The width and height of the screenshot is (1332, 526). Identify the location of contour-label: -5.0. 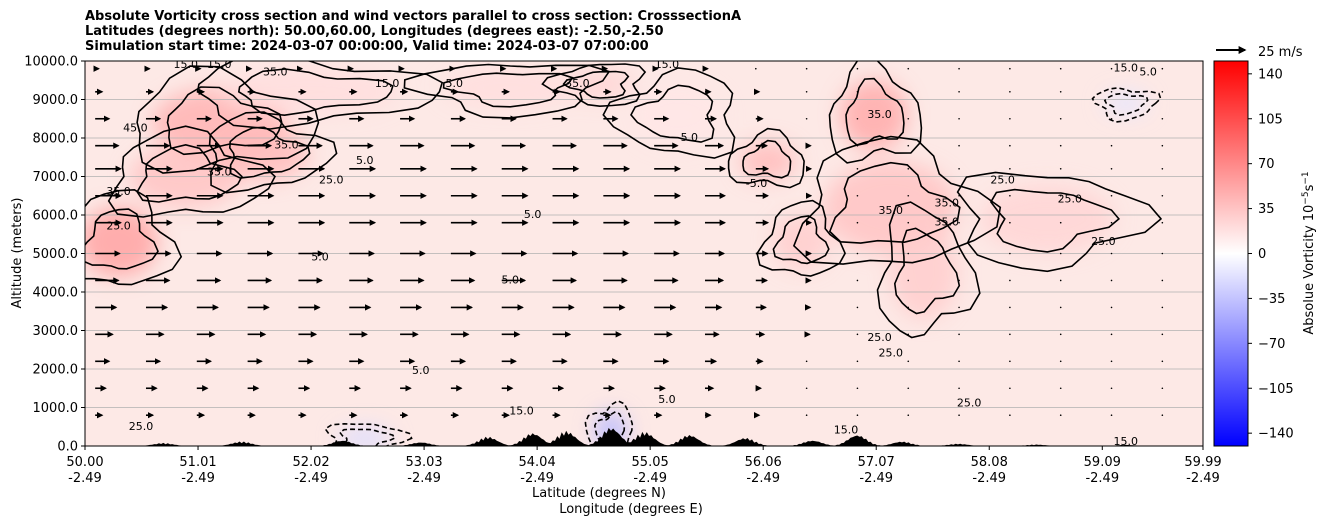
(756, 183).